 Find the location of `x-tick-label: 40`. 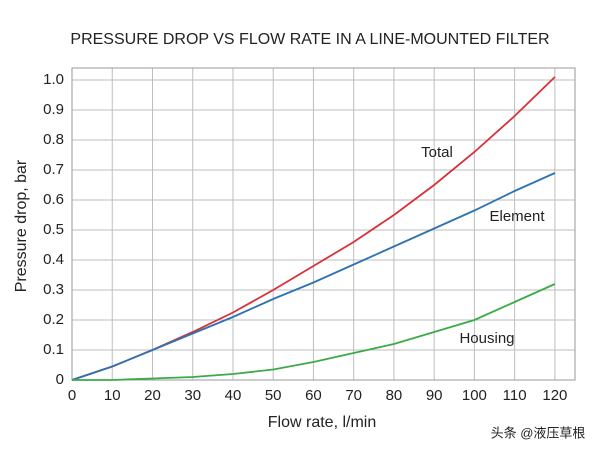

x-tick-label: 40 is located at coordinates (233, 395).